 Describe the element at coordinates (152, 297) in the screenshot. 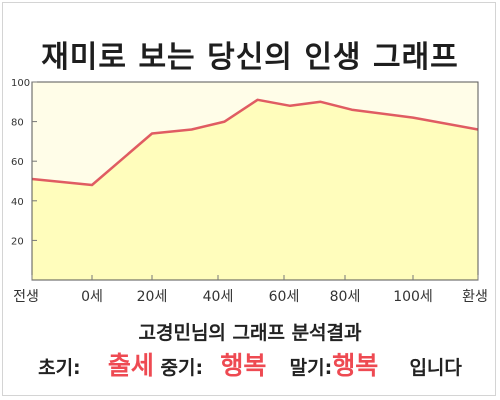

I see `x-tick-label: 20세` at that location.